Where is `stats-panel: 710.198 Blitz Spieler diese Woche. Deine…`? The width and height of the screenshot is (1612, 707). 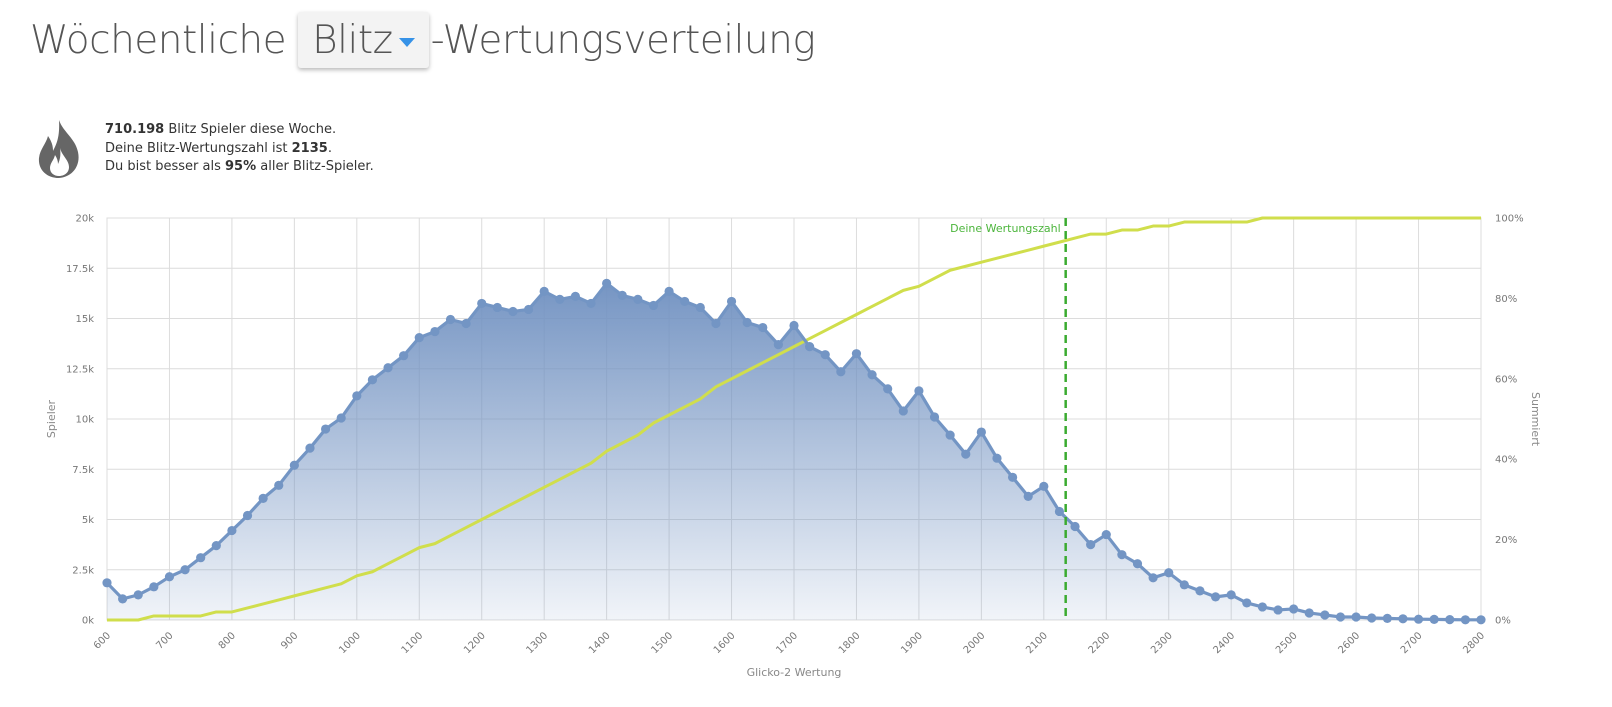
stats-panel: 710.198 Blitz Spieler diese Woche. Deine… is located at coordinates (204, 149).